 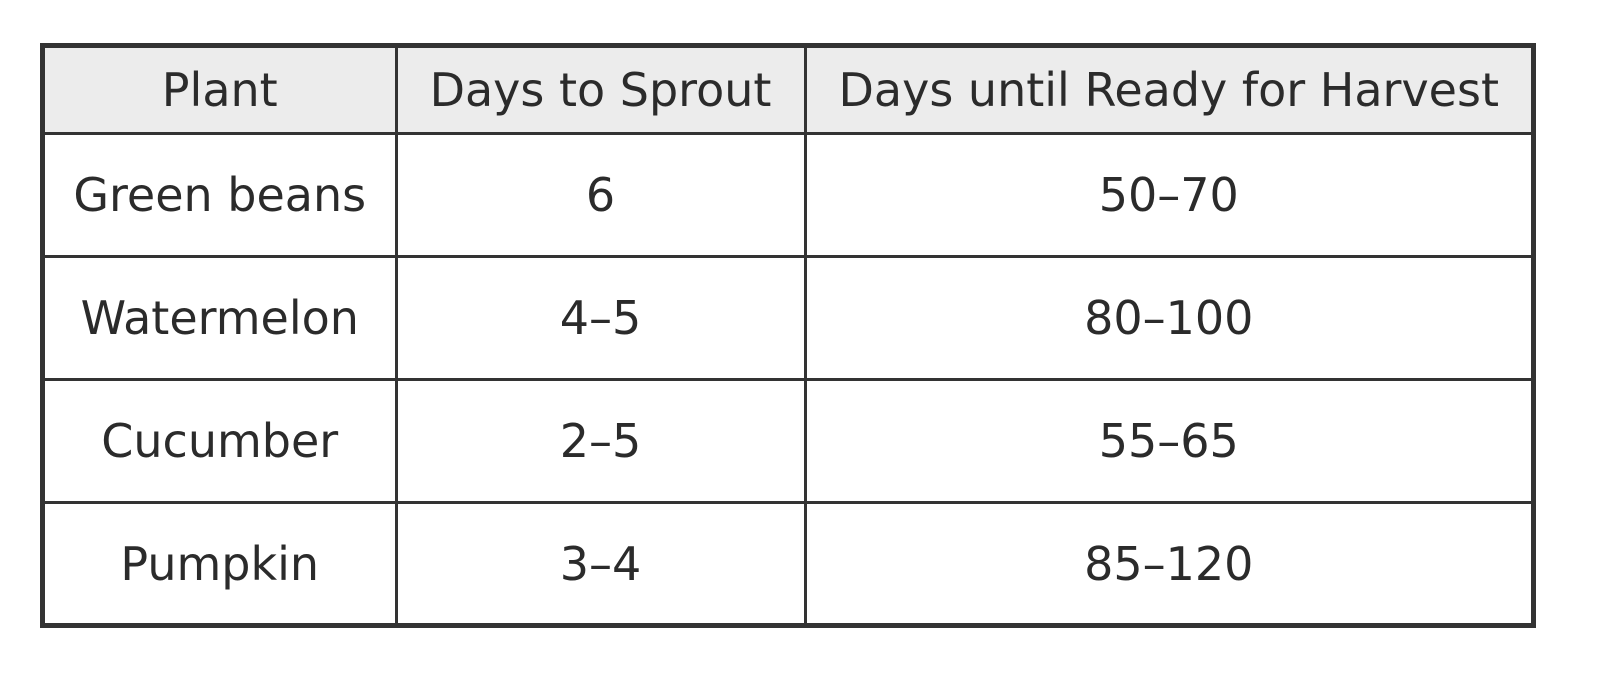 I want to click on cell-plant: Pumpkin, so click(x=221, y=562).